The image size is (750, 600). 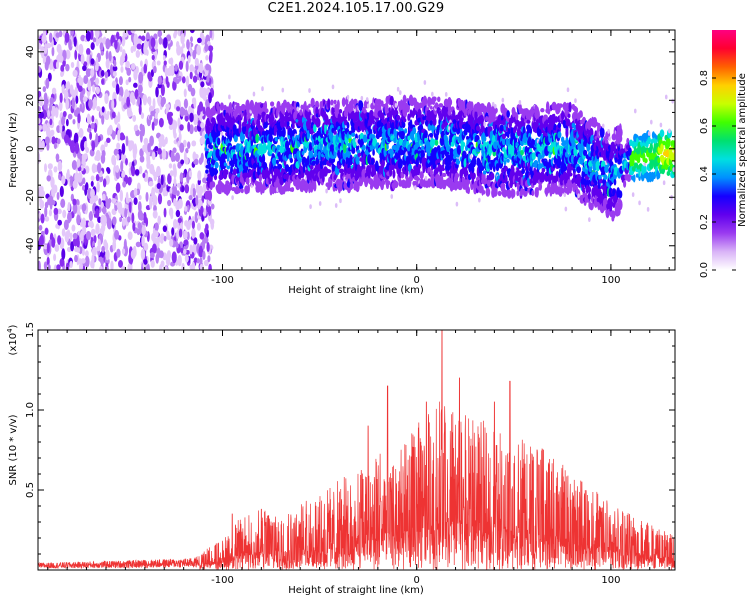 I want to click on chart-title: C2E1.2024.105.17.00.G29, so click(x=356, y=8).